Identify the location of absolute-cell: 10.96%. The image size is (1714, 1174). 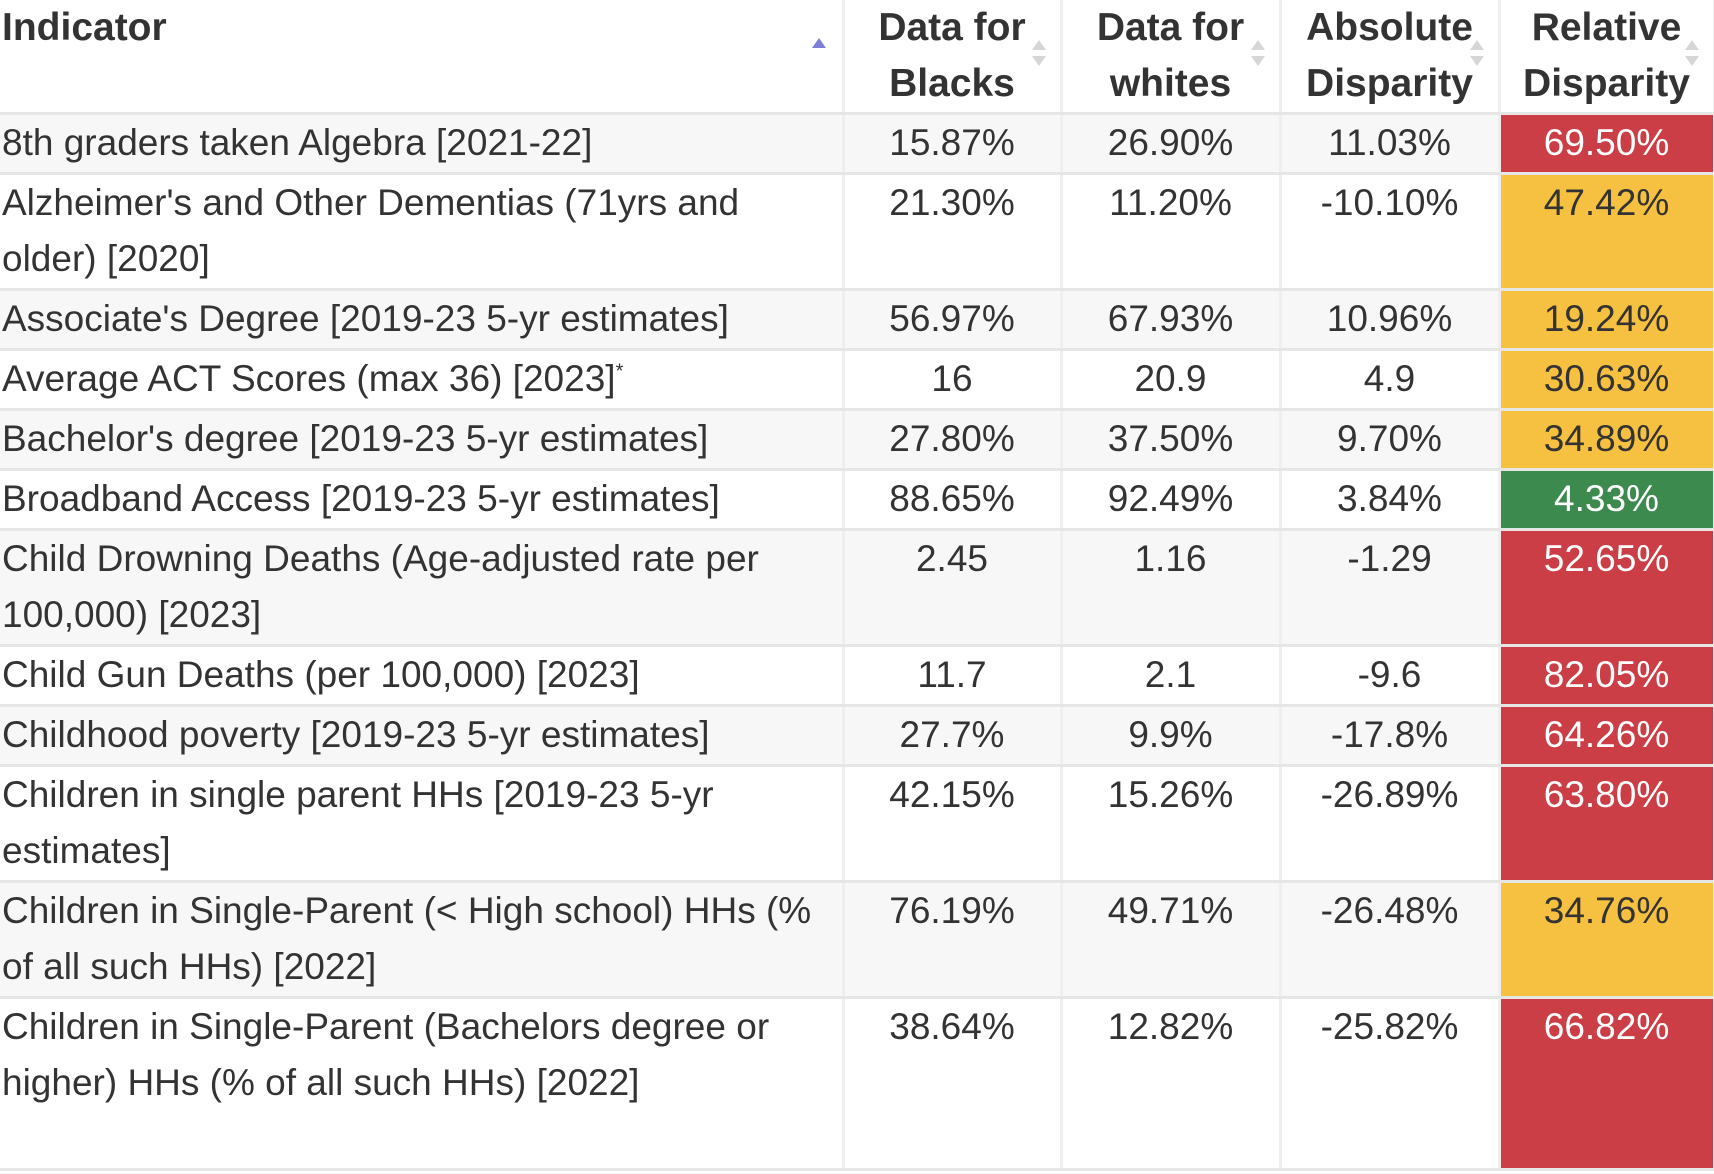
(1390, 320).